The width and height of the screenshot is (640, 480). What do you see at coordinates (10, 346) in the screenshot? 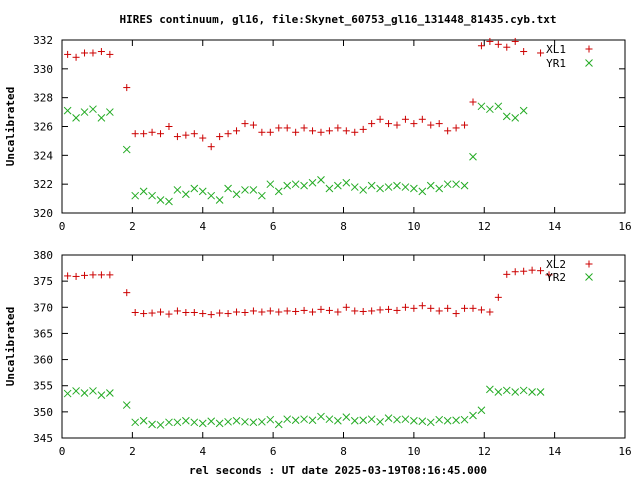
I see `y-axis-label: Uncalibrated` at bounding box center [10, 346].